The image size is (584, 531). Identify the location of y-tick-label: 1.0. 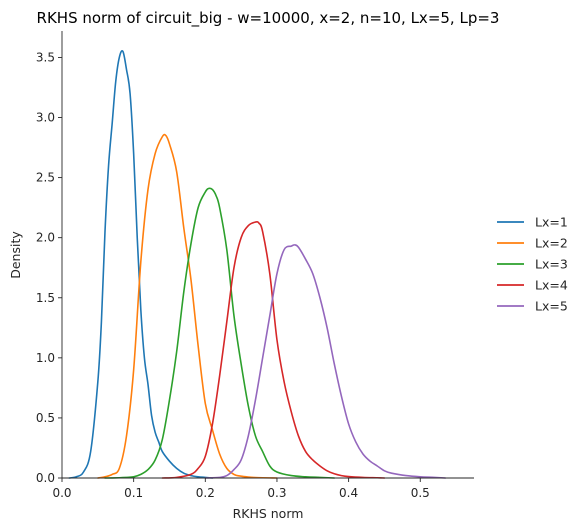
(45, 358).